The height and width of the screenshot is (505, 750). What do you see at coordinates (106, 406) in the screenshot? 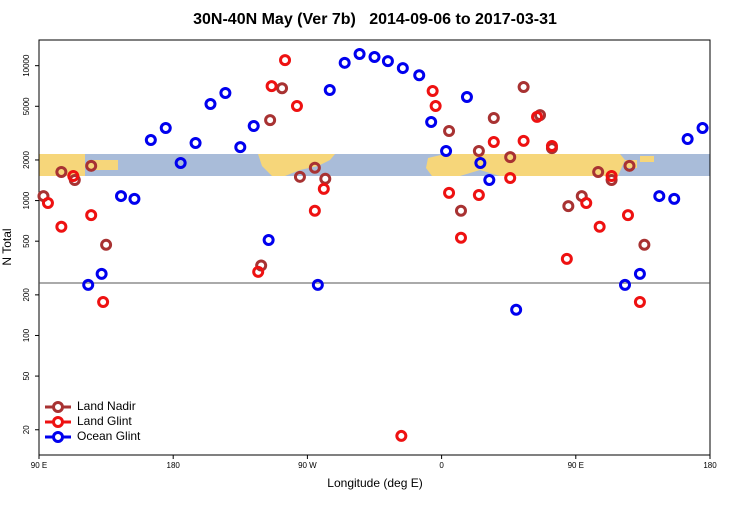
I see `legend-label: Land Nadir` at bounding box center [106, 406].